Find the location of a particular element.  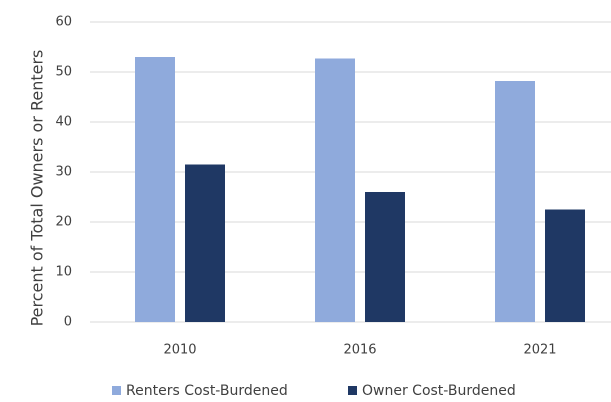

y-tick-label: 10 is located at coordinates (63, 272).